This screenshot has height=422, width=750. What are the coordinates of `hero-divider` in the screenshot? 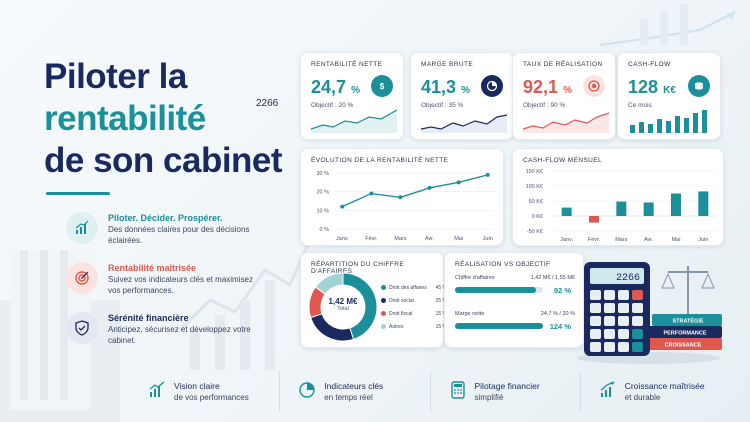 It's located at (78, 193).